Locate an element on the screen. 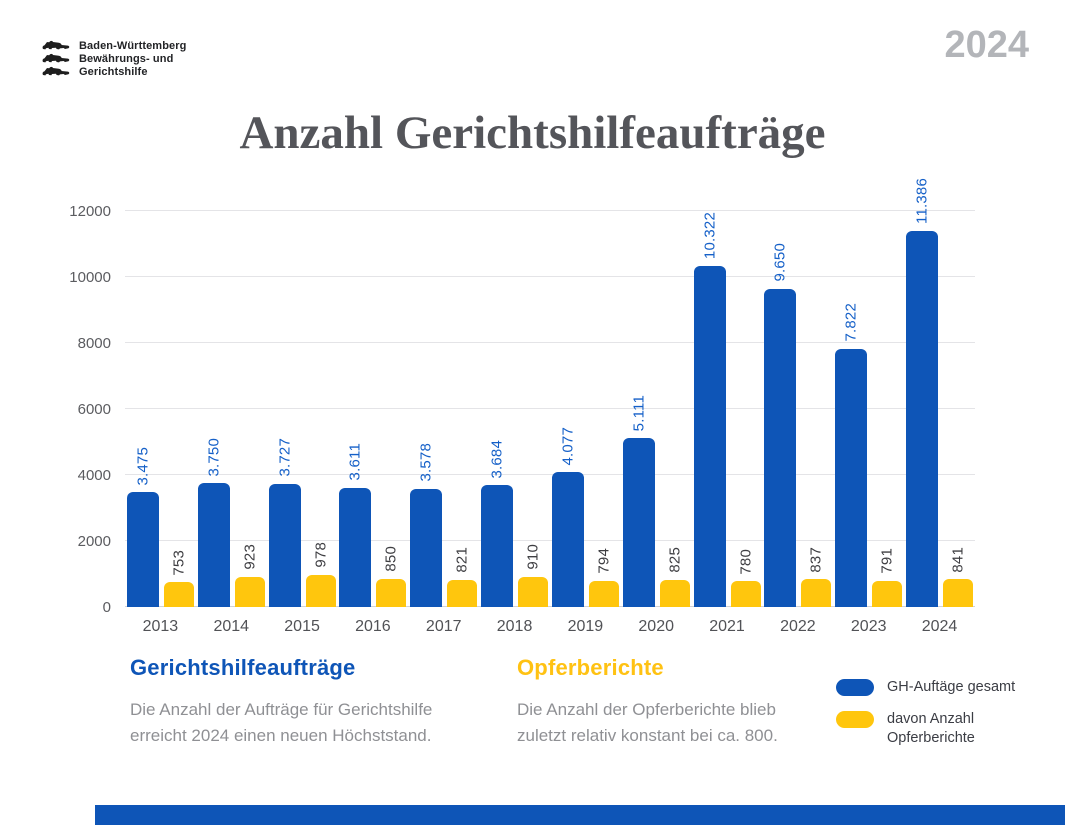 Image resolution: width=1065 pixels, height=825 pixels. bar-opferberichte-2020: 825 is located at coordinates (674, 577).